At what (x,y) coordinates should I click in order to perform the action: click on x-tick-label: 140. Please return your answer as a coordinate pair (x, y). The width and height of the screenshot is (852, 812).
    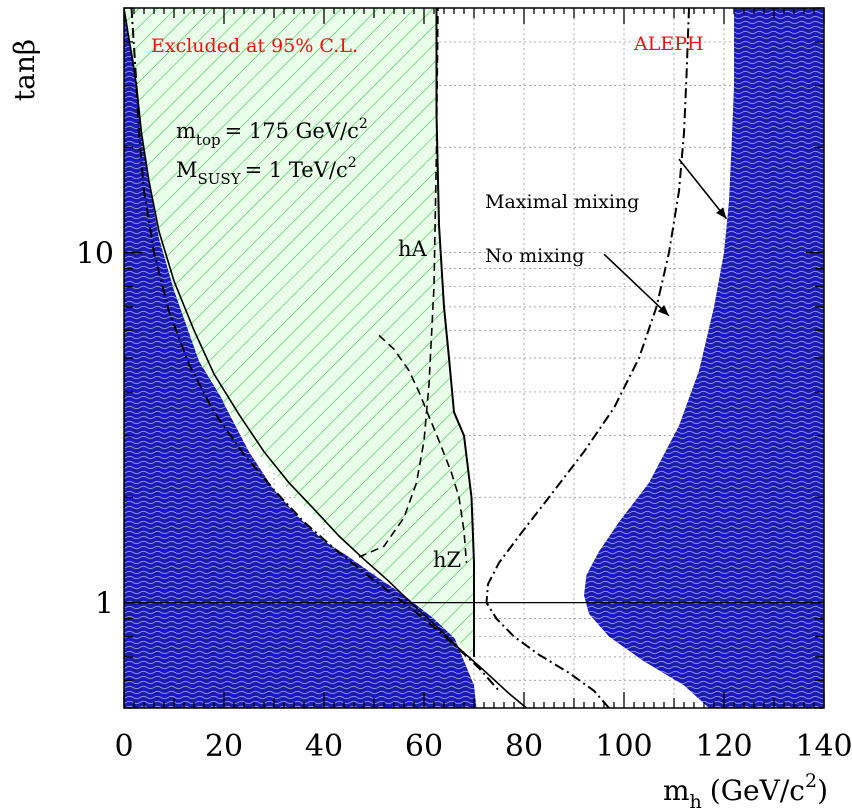
    Looking at the image, I should click on (823, 746).